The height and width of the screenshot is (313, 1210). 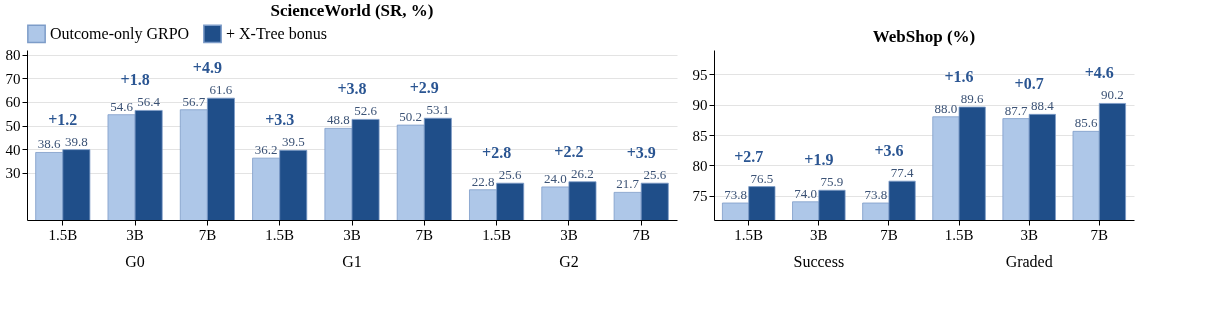 What do you see at coordinates (135, 261) in the screenshot?
I see `text: G0` at bounding box center [135, 261].